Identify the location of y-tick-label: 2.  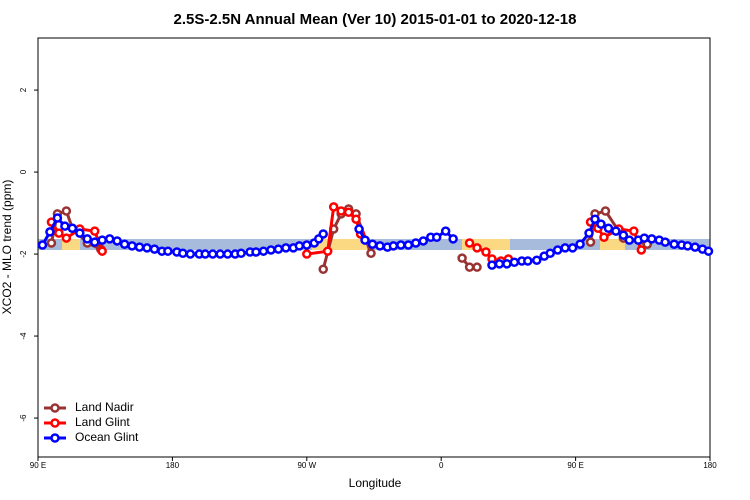
(23, 89).